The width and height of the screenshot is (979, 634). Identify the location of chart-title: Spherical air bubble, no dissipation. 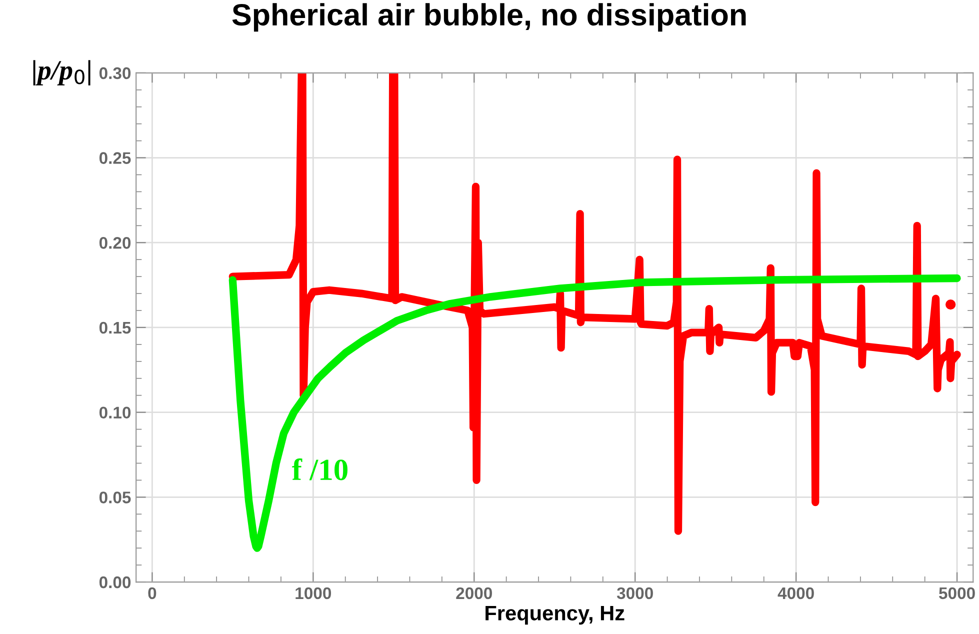
(489, 17).